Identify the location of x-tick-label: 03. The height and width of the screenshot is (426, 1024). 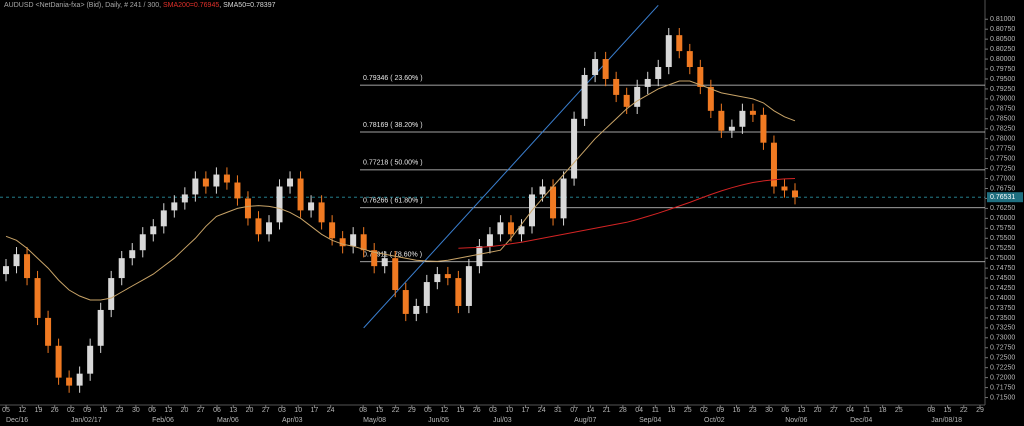
(282, 410).